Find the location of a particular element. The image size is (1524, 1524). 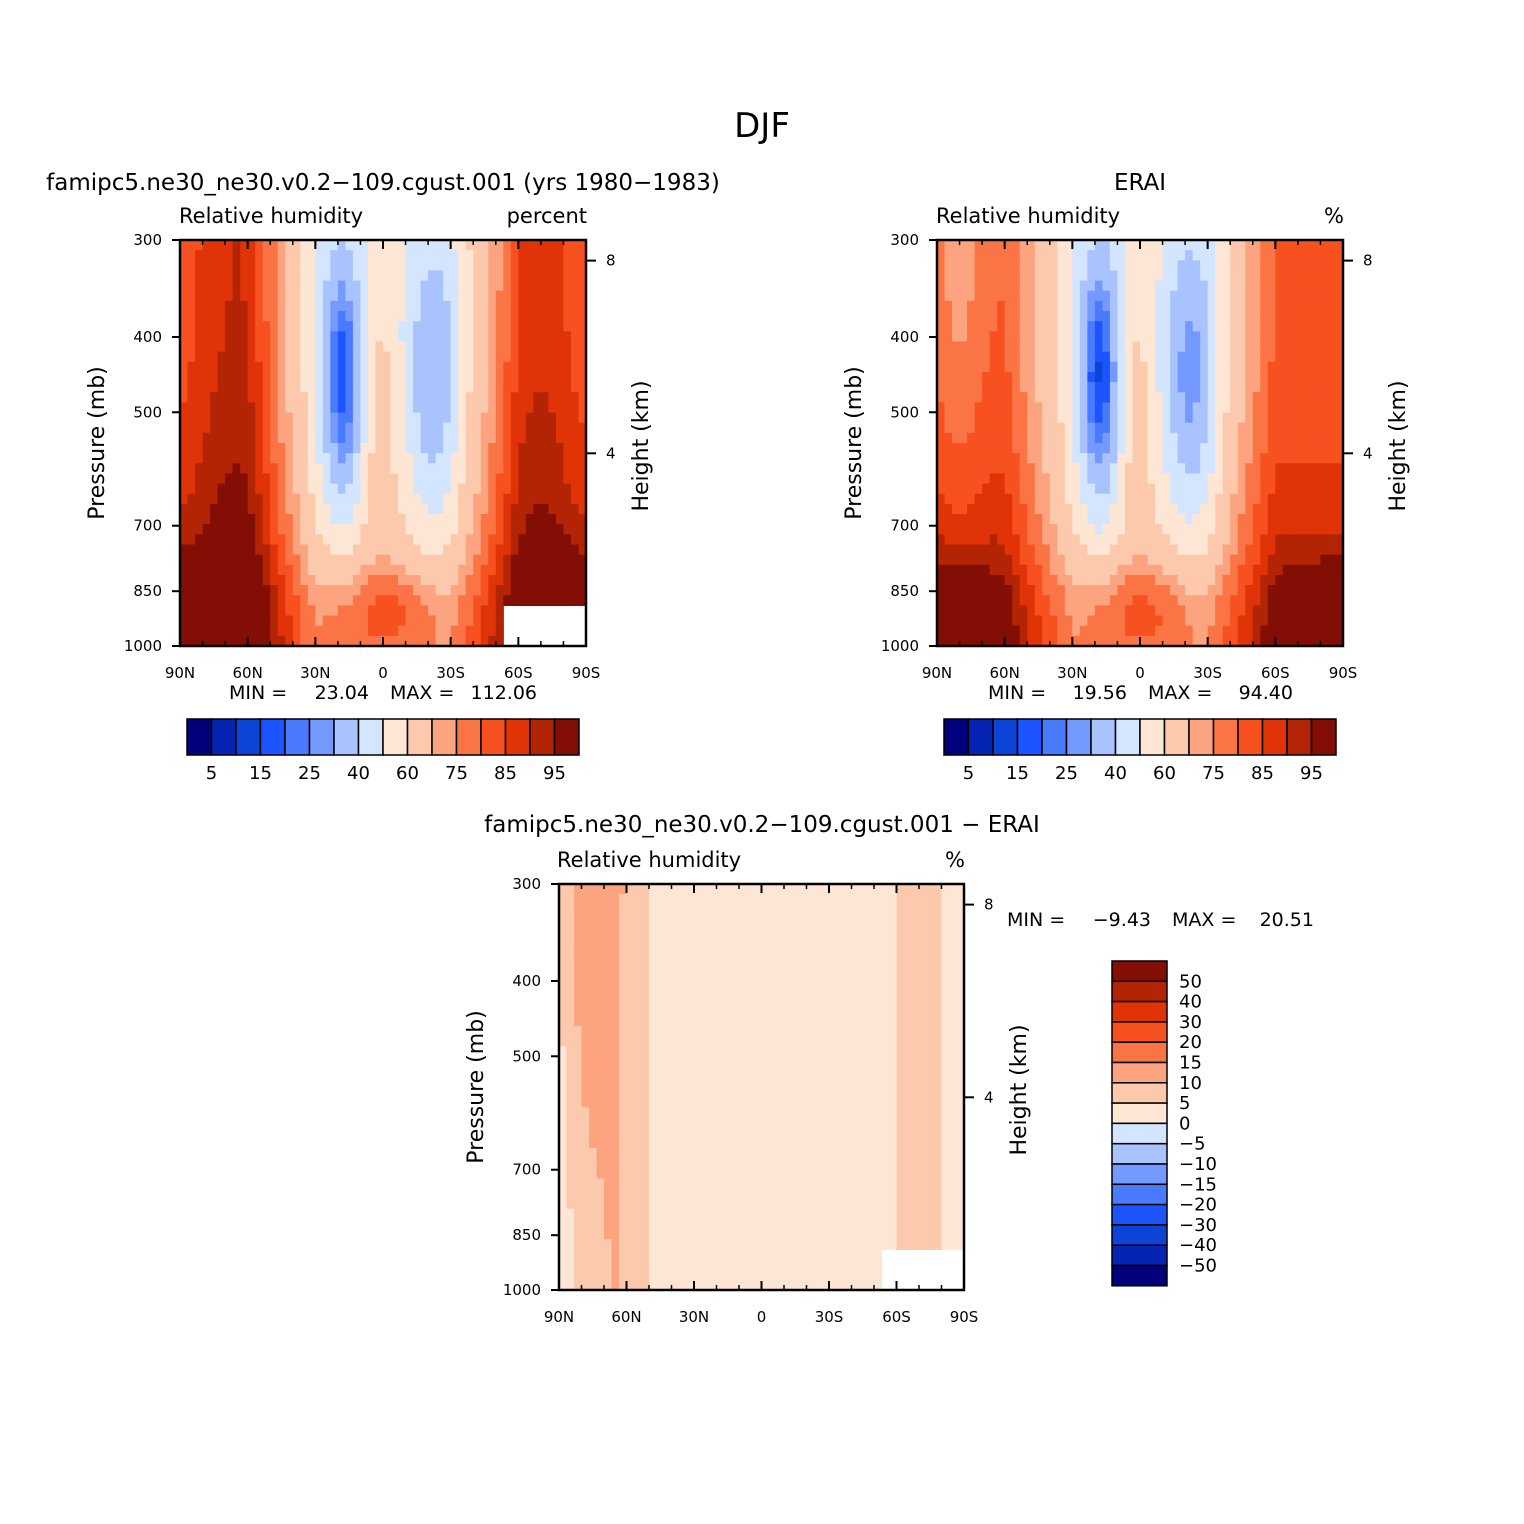

x-tick-label: 0 is located at coordinates (1140, 673).